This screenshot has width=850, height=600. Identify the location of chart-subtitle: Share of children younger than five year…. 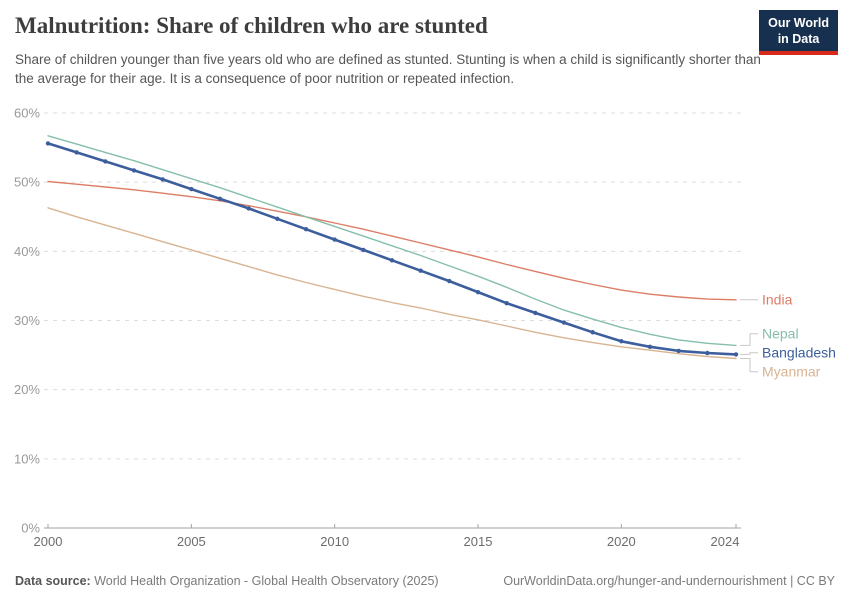
(388, 69).